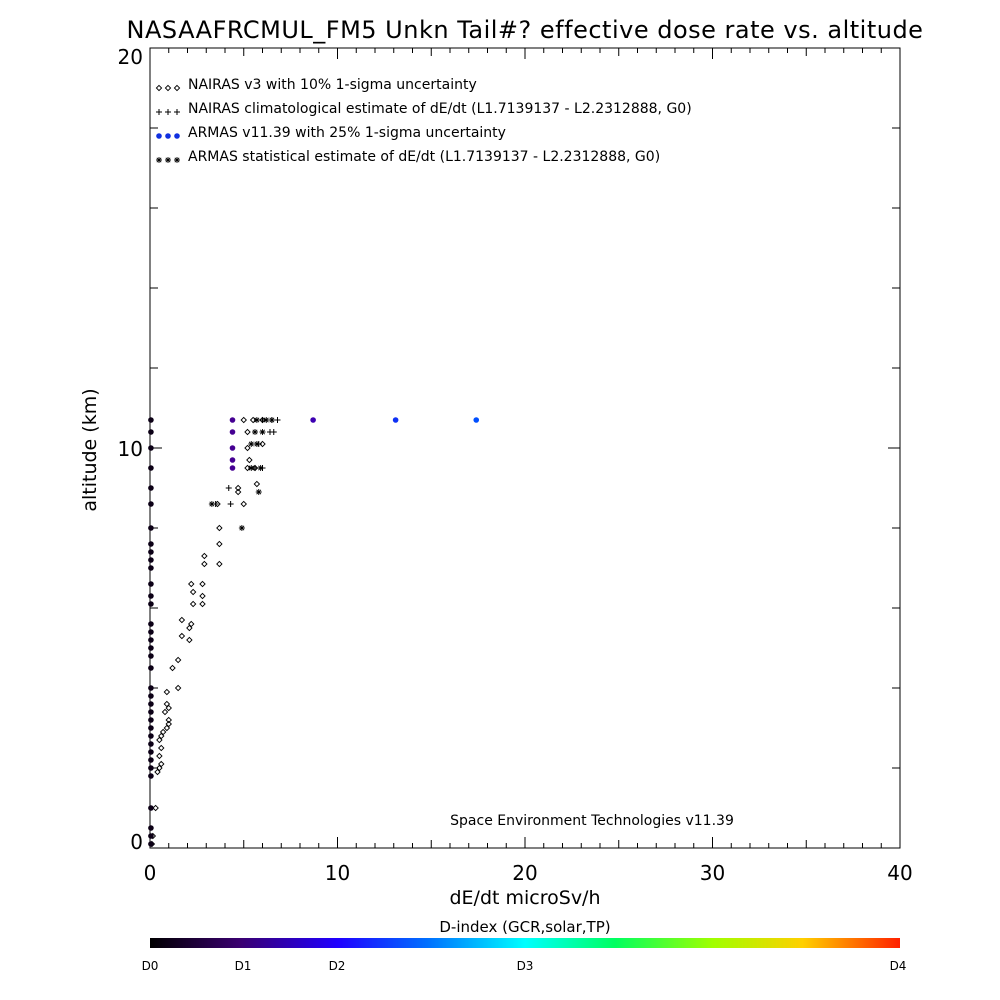 This screenshot has height=1000, width=1000. Describe the element at coordinates (898, 966) in the screenshot. I see `colorbar-label-d4: D4` at that location.